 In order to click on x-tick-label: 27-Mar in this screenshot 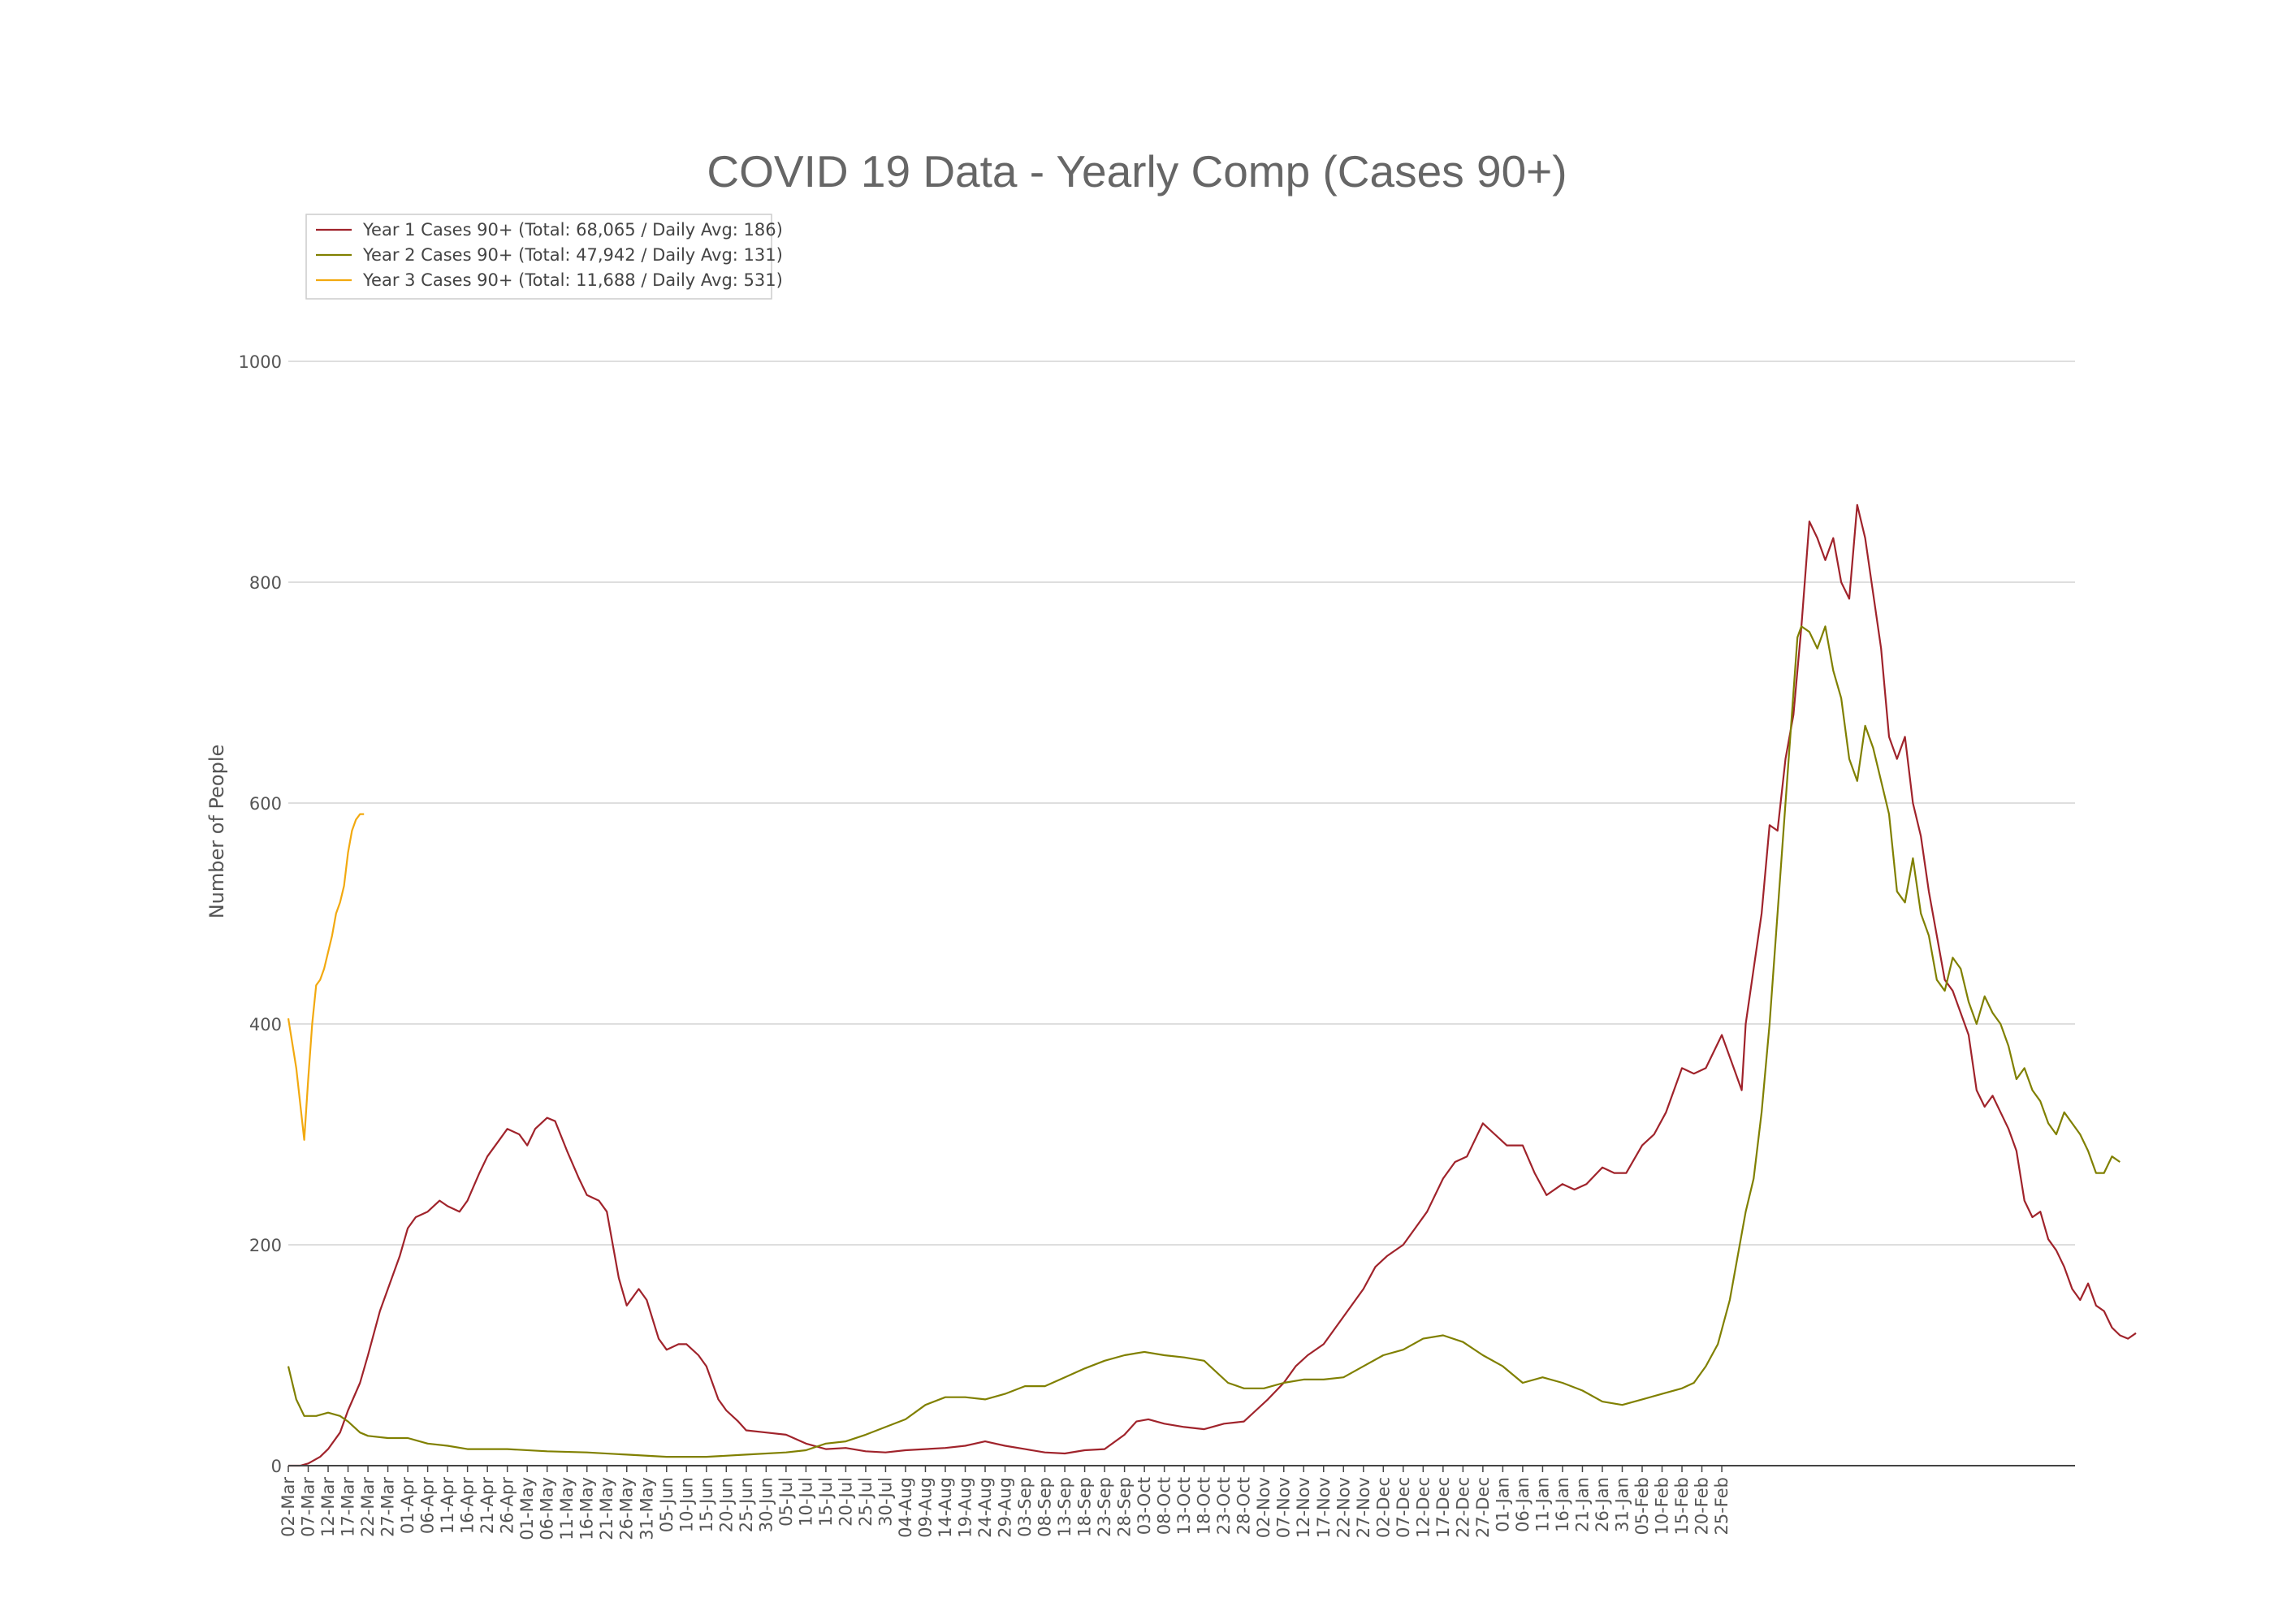, I will do `click(388, 1507)`.